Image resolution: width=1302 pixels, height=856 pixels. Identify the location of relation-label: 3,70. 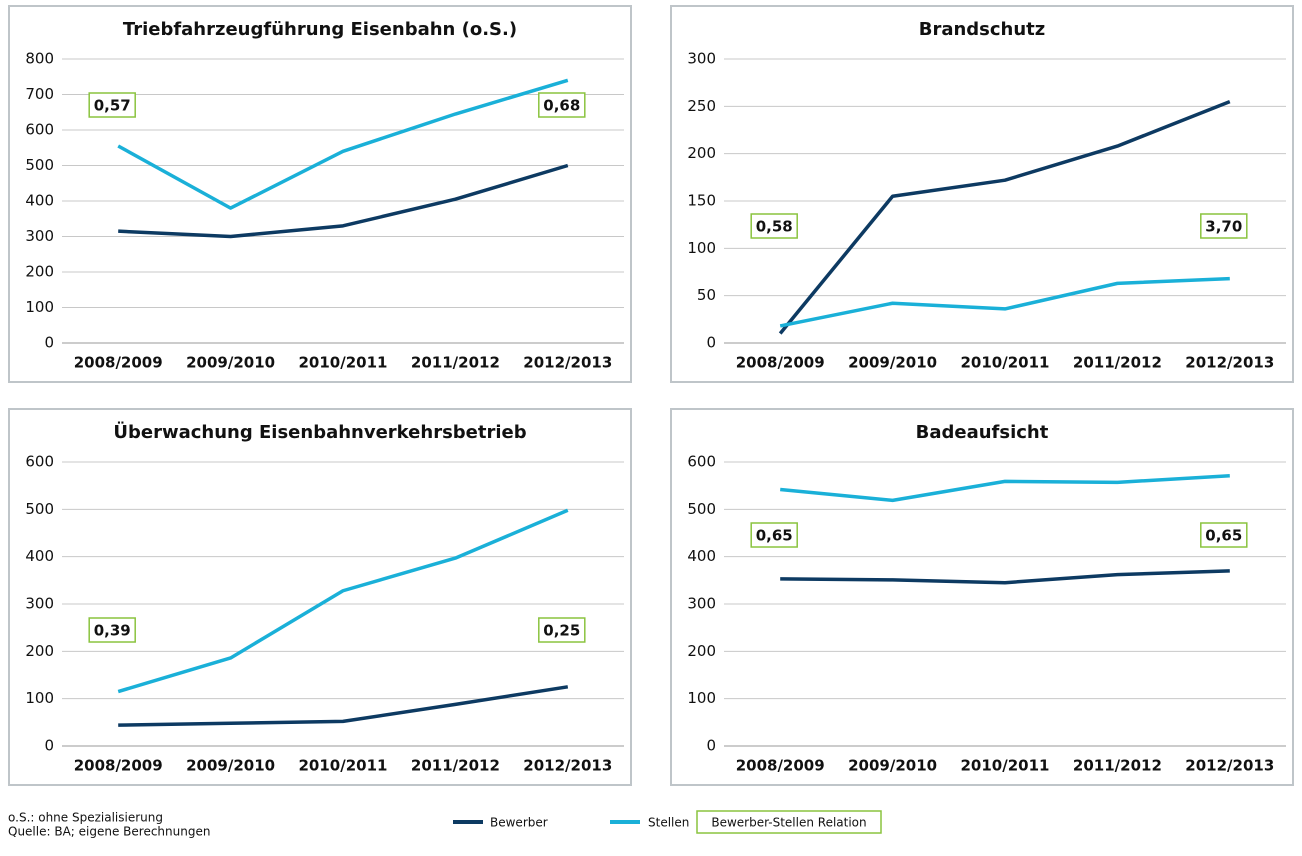
(1223, 227).